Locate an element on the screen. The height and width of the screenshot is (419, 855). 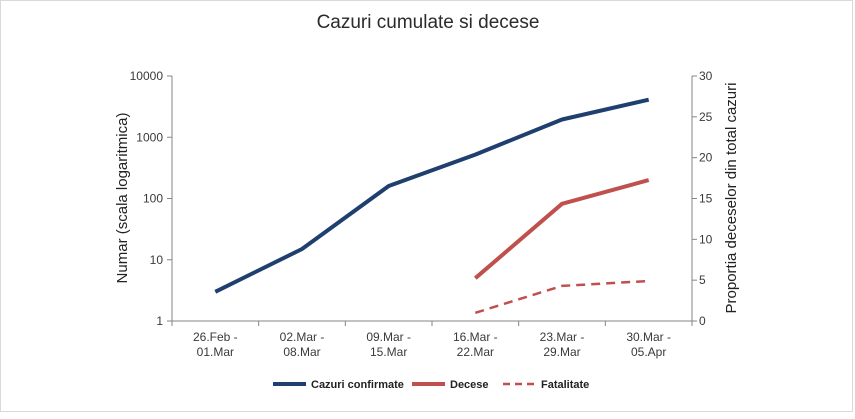
series-line-decese is located at coordinates (561, 229).